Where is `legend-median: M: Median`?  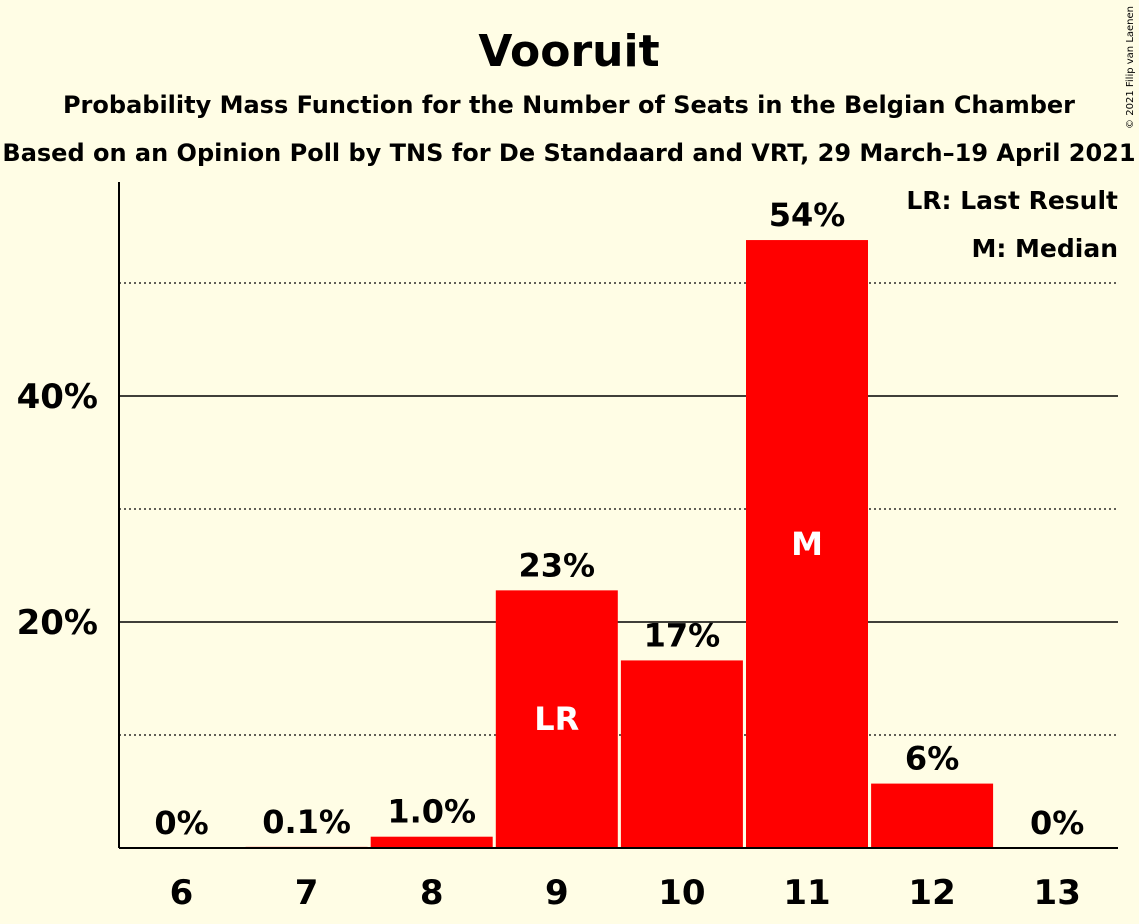 legend-median: M: Median is located at coordinates (1044, 248).